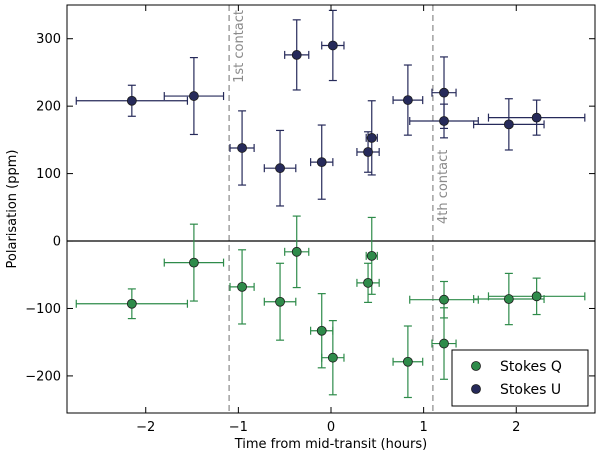  I want to click on contact-label: 4th contact, so click(443, 187).